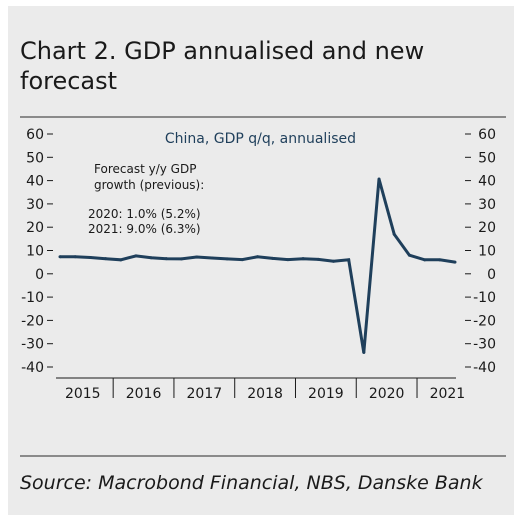 The height and width of the screenshot is (521, 522). What do you see at coordinates (144, 214) in the screenshot?
I see `annotation-2020: 2020: 1.0% (5.2%)` at bounding box center [144, 214].